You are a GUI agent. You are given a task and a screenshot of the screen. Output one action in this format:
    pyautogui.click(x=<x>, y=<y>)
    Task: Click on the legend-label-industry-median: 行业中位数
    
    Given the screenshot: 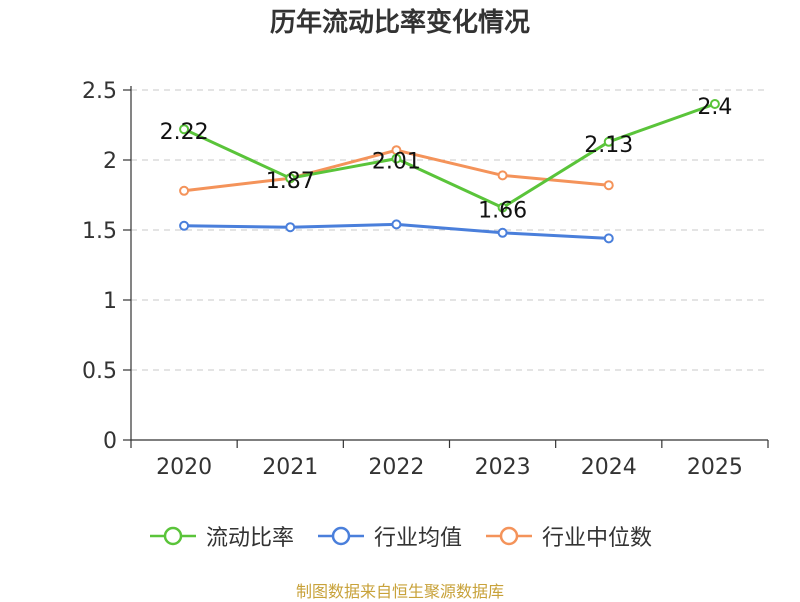 What is the action you would take?
    pyautogui.click(x=597, y=538)
    